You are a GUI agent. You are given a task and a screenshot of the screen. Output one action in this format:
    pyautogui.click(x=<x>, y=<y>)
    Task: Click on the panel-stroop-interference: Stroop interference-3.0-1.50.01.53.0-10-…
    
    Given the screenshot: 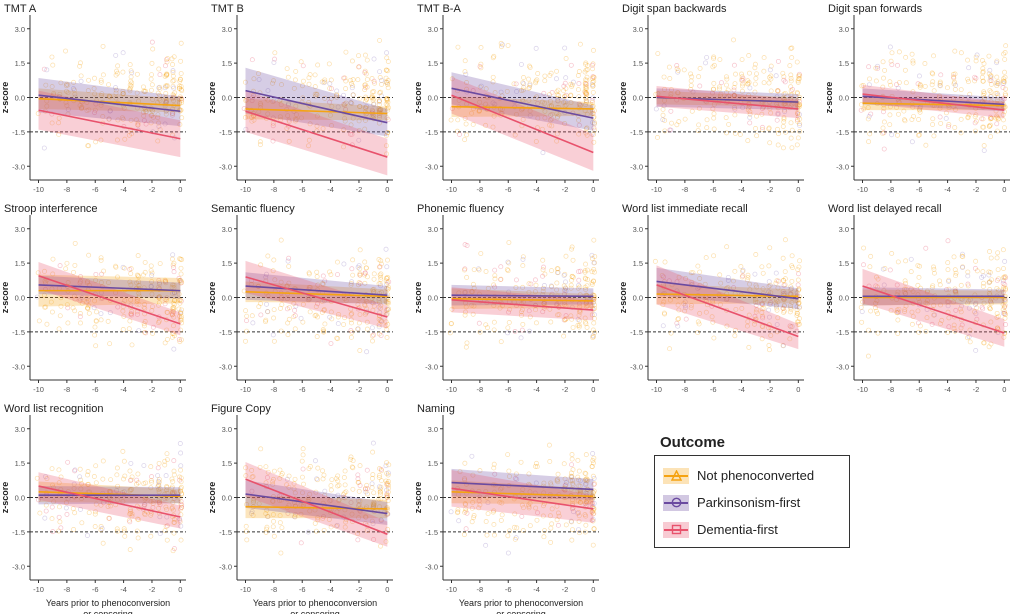 What is the action you would take?
    pyautogui.click(x=93, y=298)
    